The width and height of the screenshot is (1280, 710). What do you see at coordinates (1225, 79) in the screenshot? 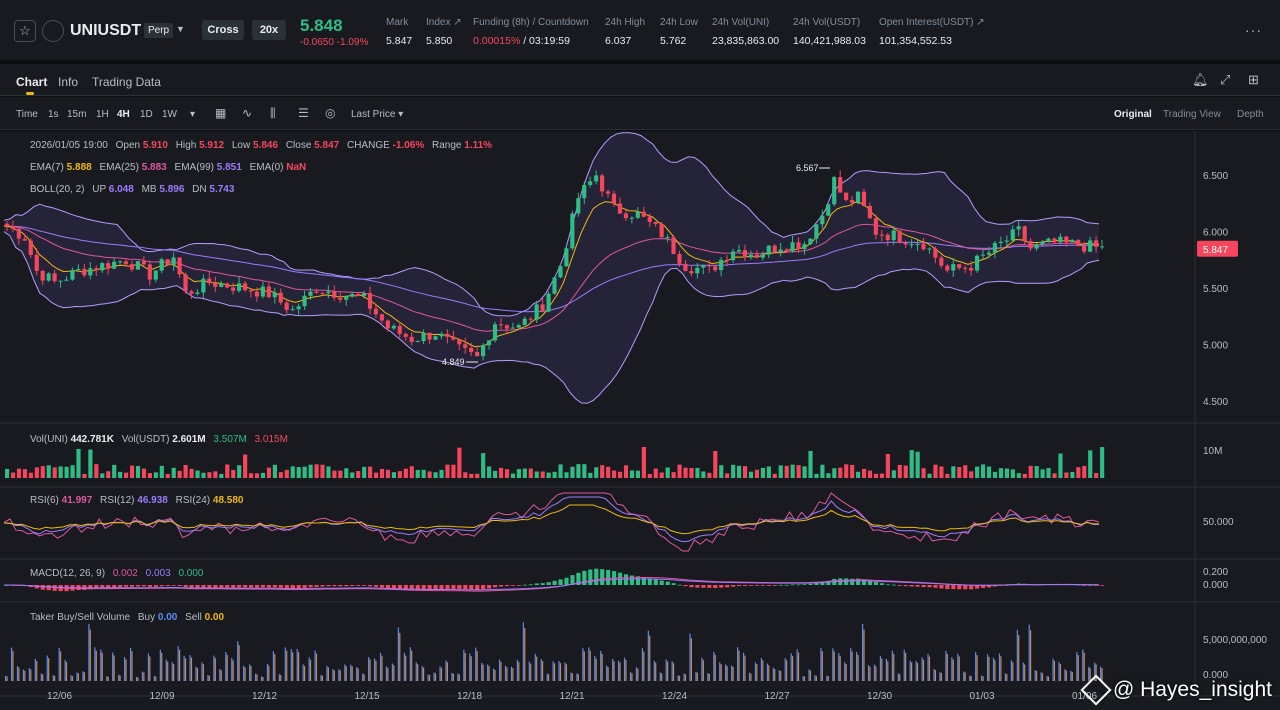
I see `fullscreen-icon: ⤢` at bounding box center [1225, 79].